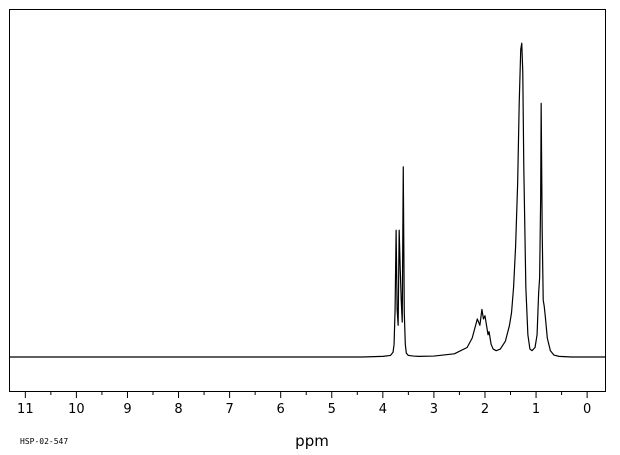 This screenshot has width=620, height=455. What do you see at coordinates (127, 409) in the screenshot?
I see `tick-label: 9` at bounding box center [127, 409].